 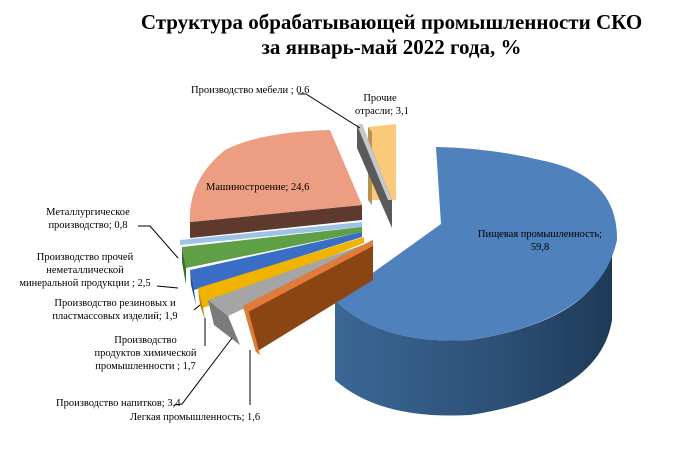 I want to click on label-food-industry: Пищевая промышленность; 59,8, so click(x=540, y=241).